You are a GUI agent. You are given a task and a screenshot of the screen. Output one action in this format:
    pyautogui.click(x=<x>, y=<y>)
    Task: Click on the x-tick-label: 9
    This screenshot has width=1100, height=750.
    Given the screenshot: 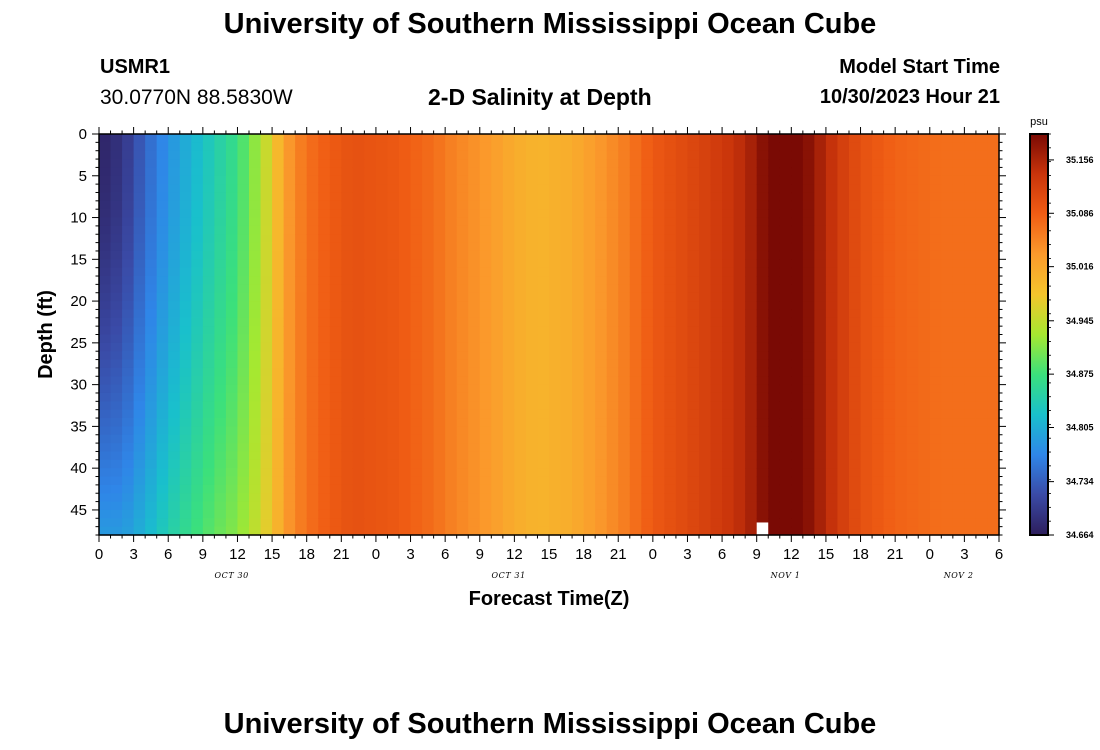 What is the action you would take?
    pyautogui.click(x=480, y=554)
    